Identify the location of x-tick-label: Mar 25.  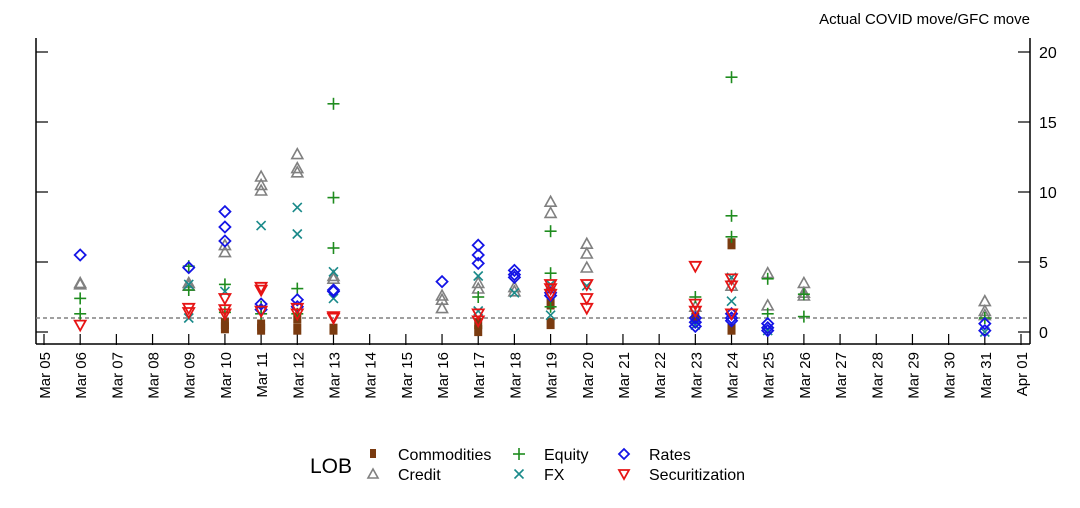
(769, 375).